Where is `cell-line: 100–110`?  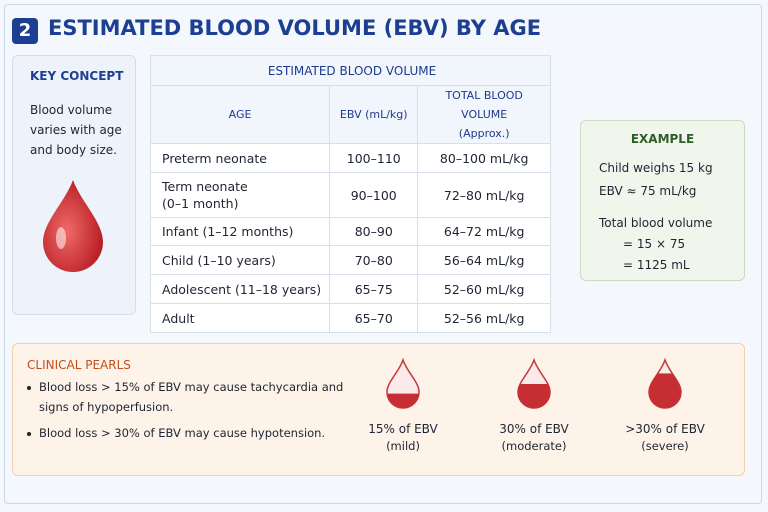 cell-line: 100–110 is located at coordinates (373, 158).